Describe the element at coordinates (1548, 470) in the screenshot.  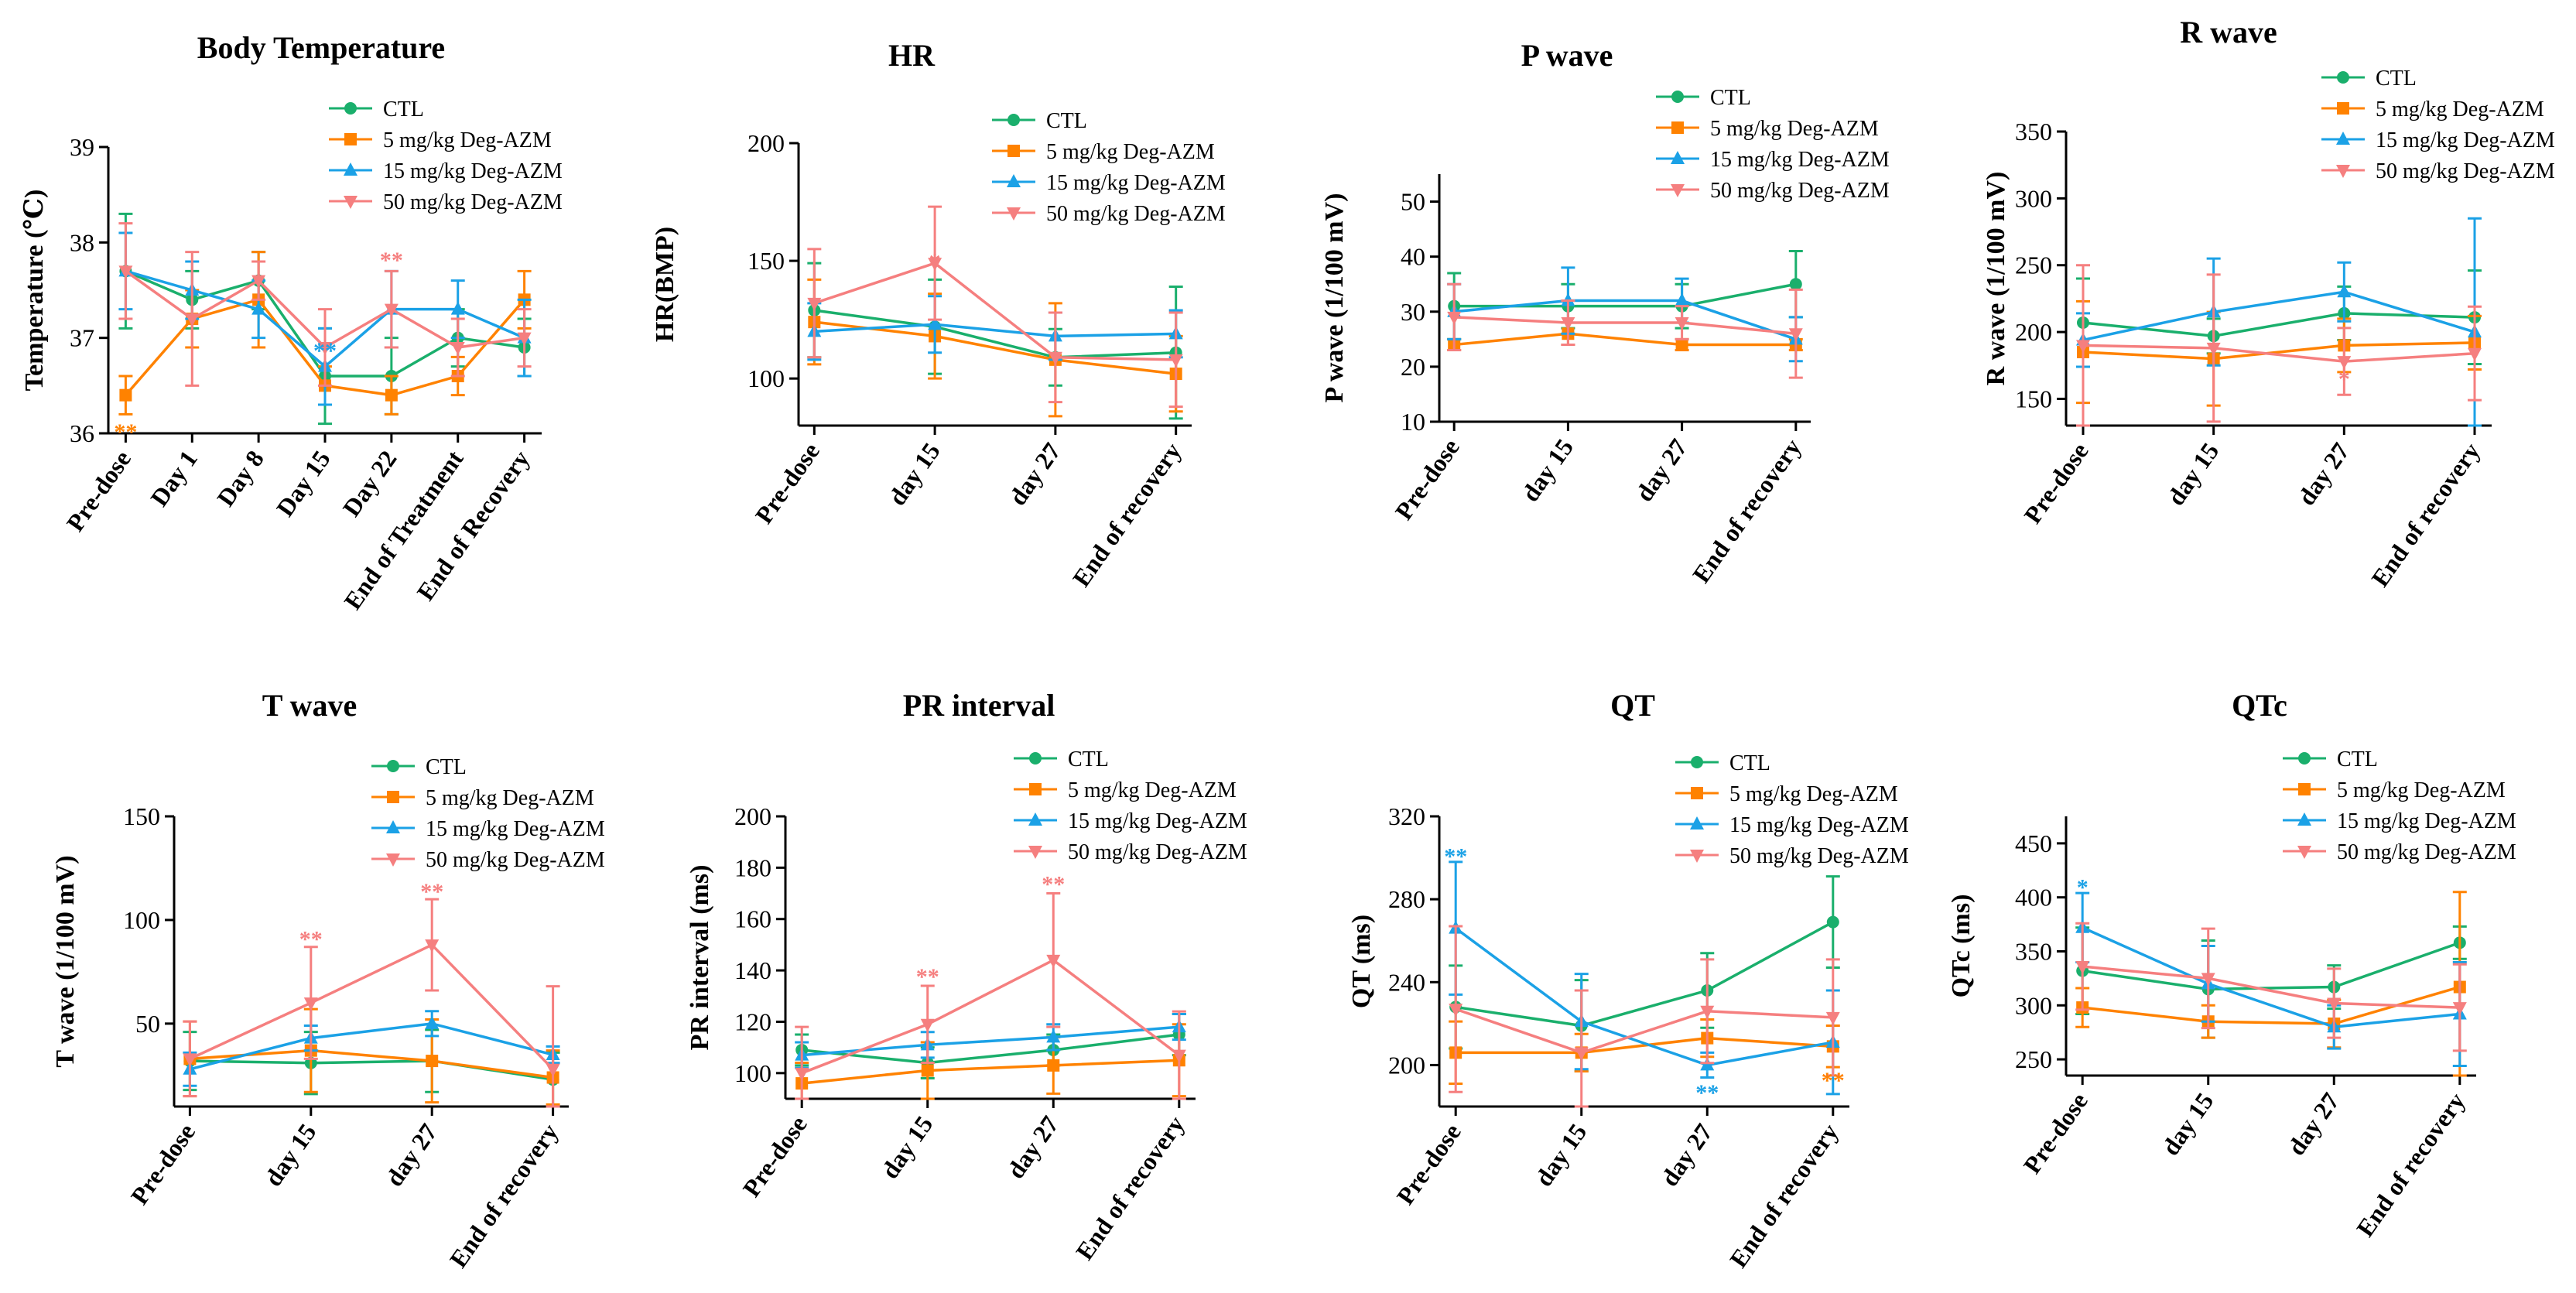
I see `x-tick-label: day 15` at that location.